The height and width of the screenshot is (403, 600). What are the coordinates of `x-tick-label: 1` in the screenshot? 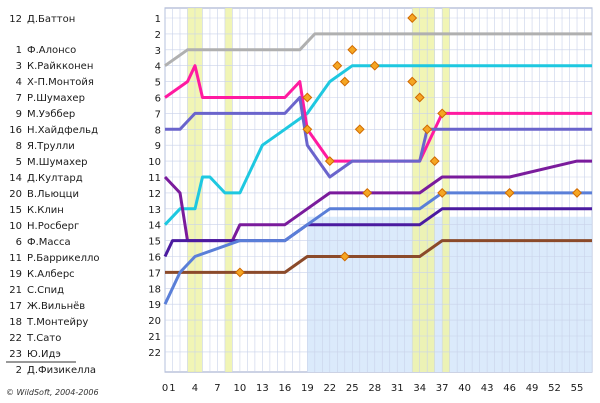 It's located at (172, 388).